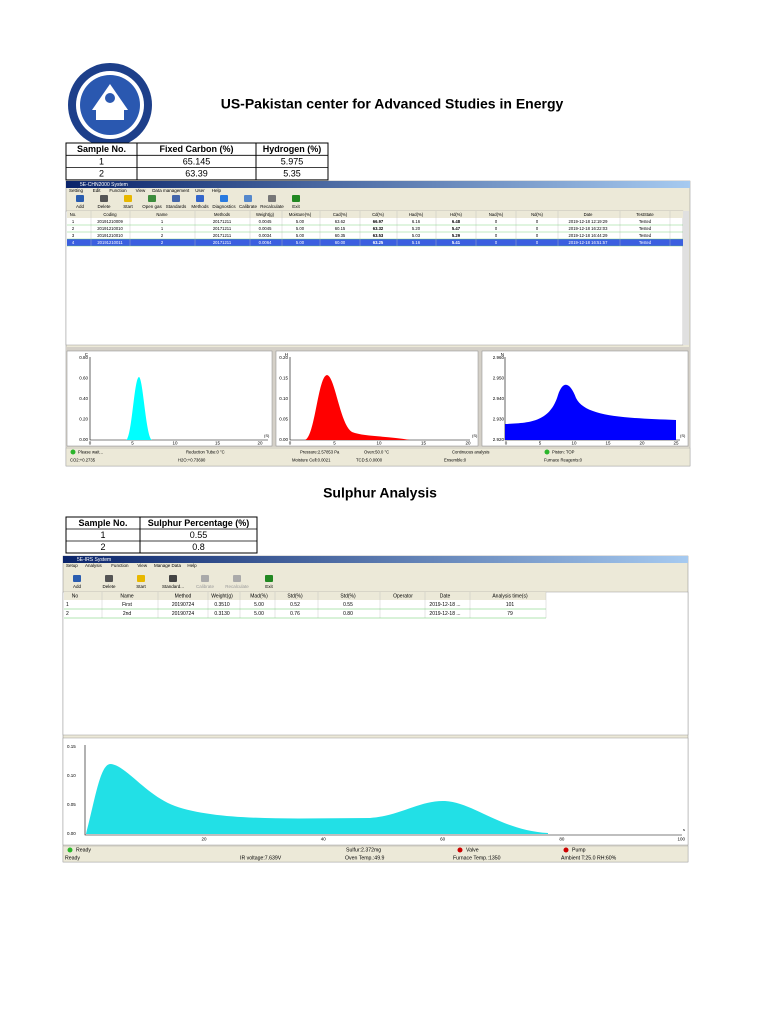 This screenshot has width=768, height=1029. What do you see at coordinates (83, 850) in the screenshot?
I see `status-text: Ready` at bounding box center [83, 850].